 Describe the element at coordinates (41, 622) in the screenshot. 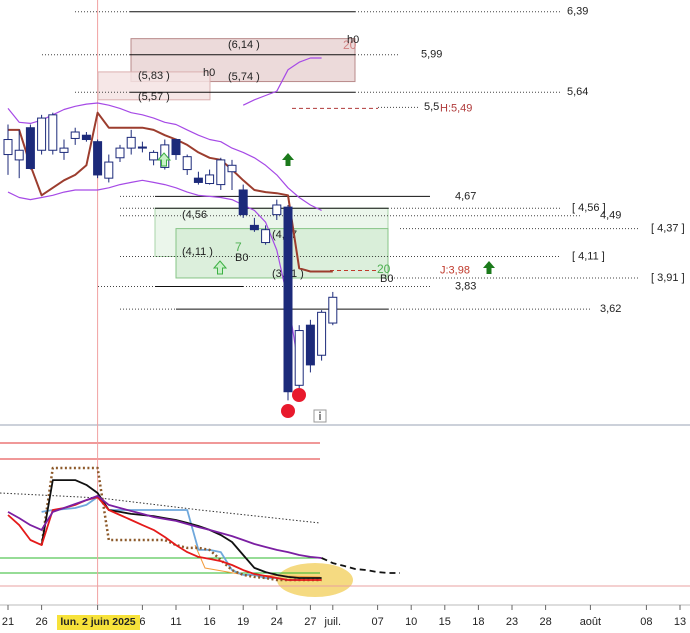

I see `x-tick-label: 26` at that location.